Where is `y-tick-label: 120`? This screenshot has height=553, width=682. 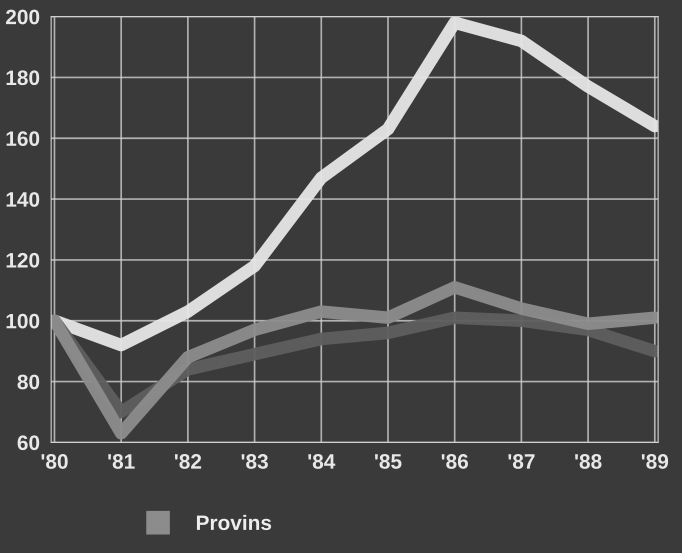 y-tick-label: 120 is located at coordinates (23, 260).